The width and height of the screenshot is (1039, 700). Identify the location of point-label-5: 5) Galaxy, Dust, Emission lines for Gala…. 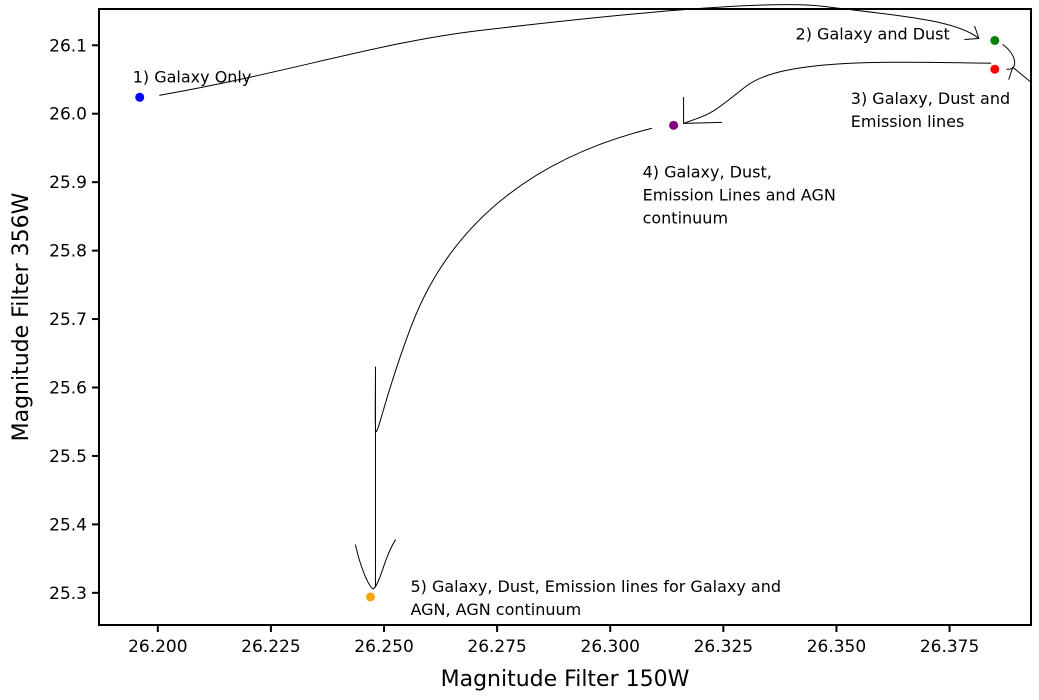
(595, 598).